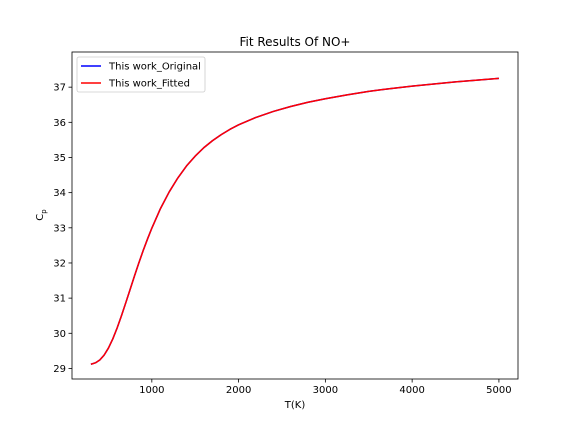 The image size is (576, 432). I want to click on y-axis-label-subscript: p, so click(44, 211).